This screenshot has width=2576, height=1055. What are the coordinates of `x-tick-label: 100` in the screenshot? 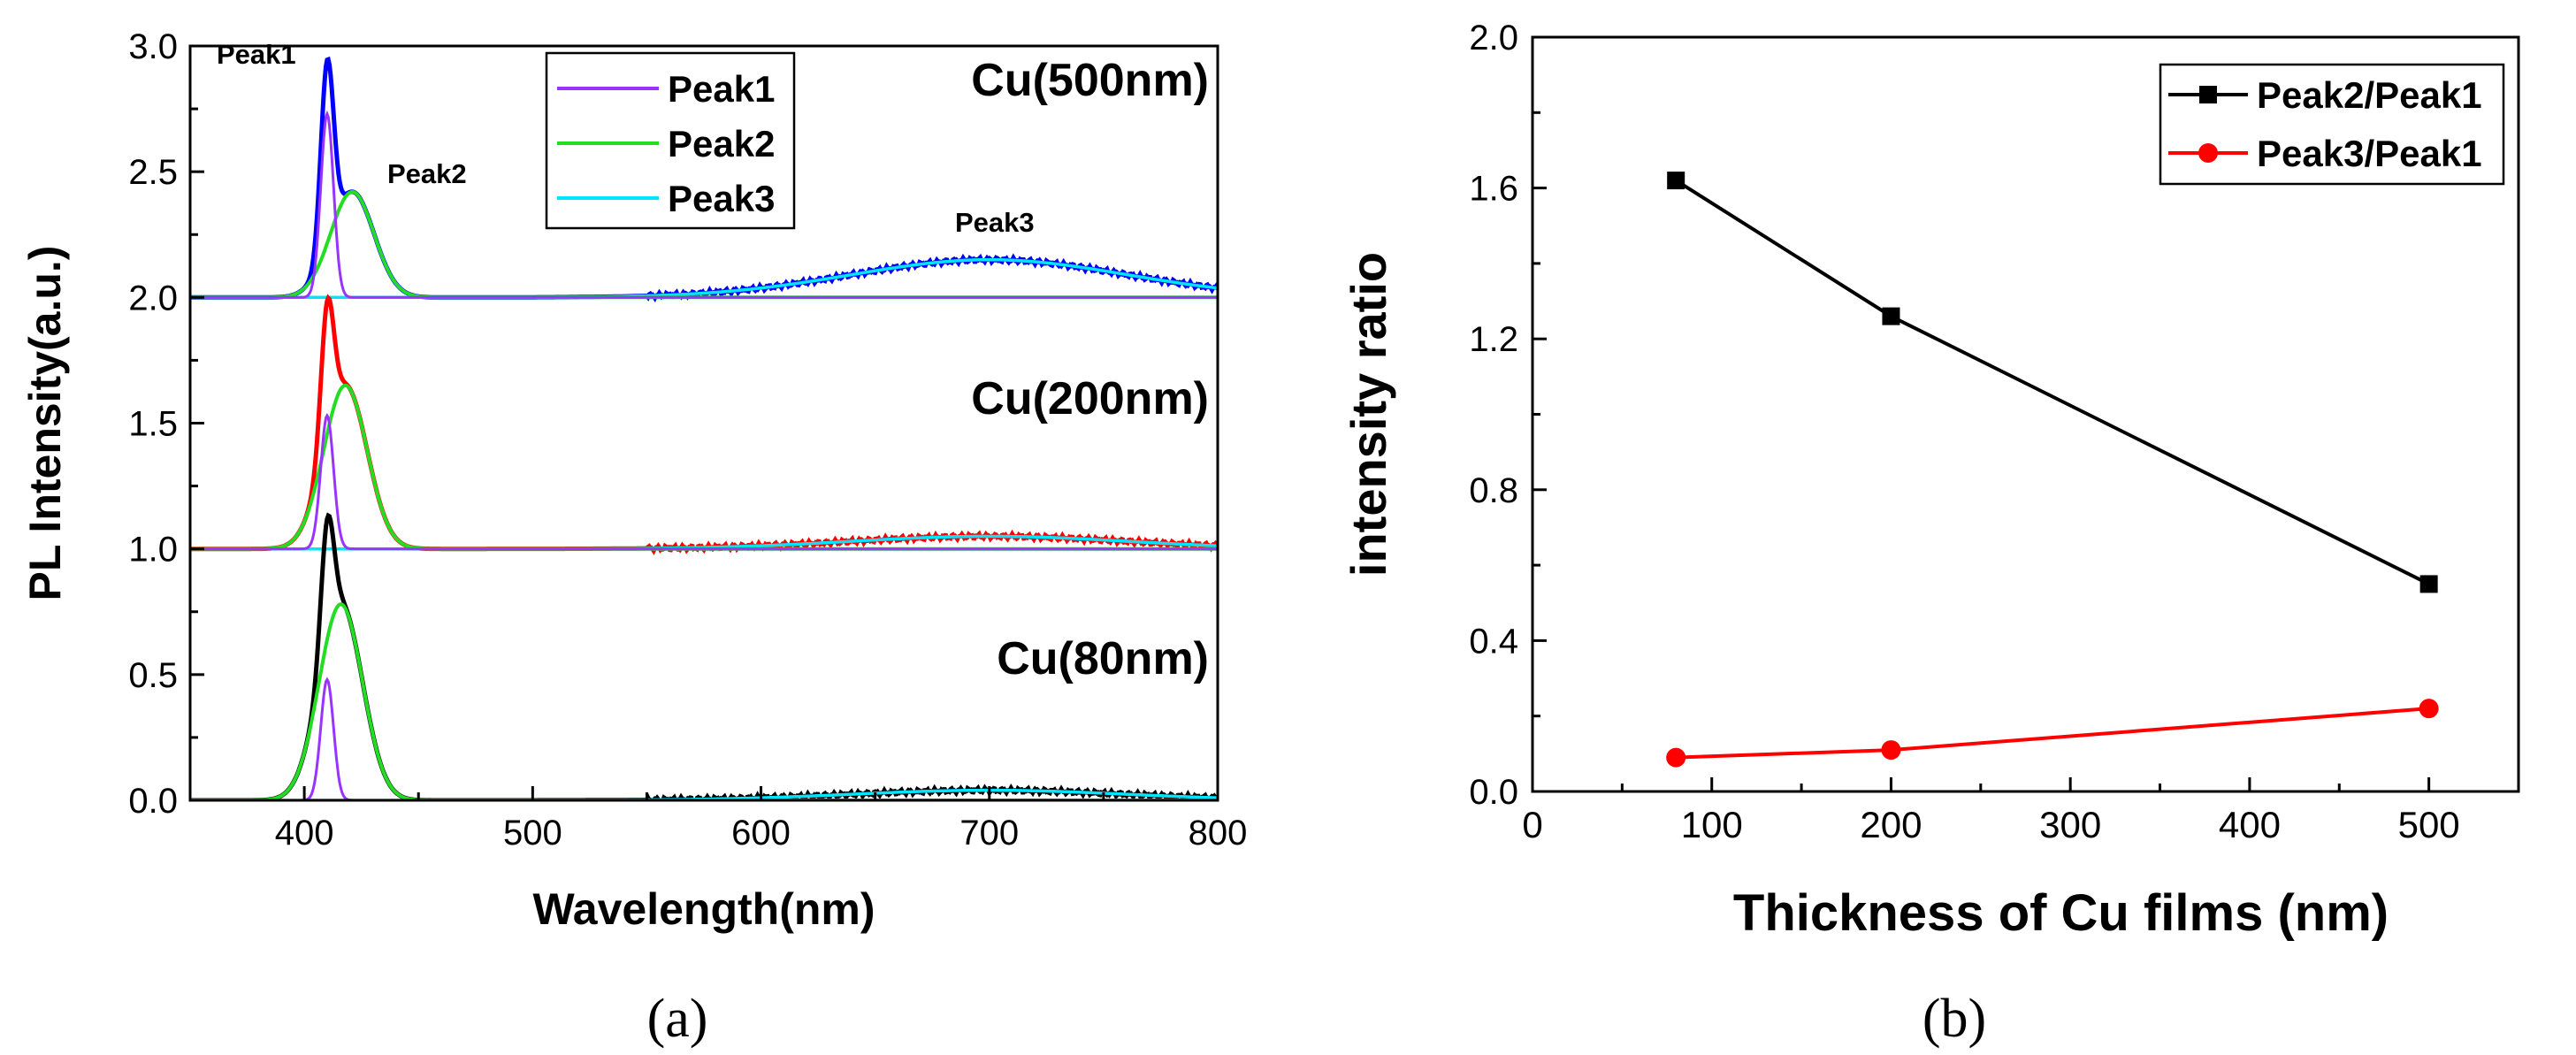 It's located at (1712, 825).